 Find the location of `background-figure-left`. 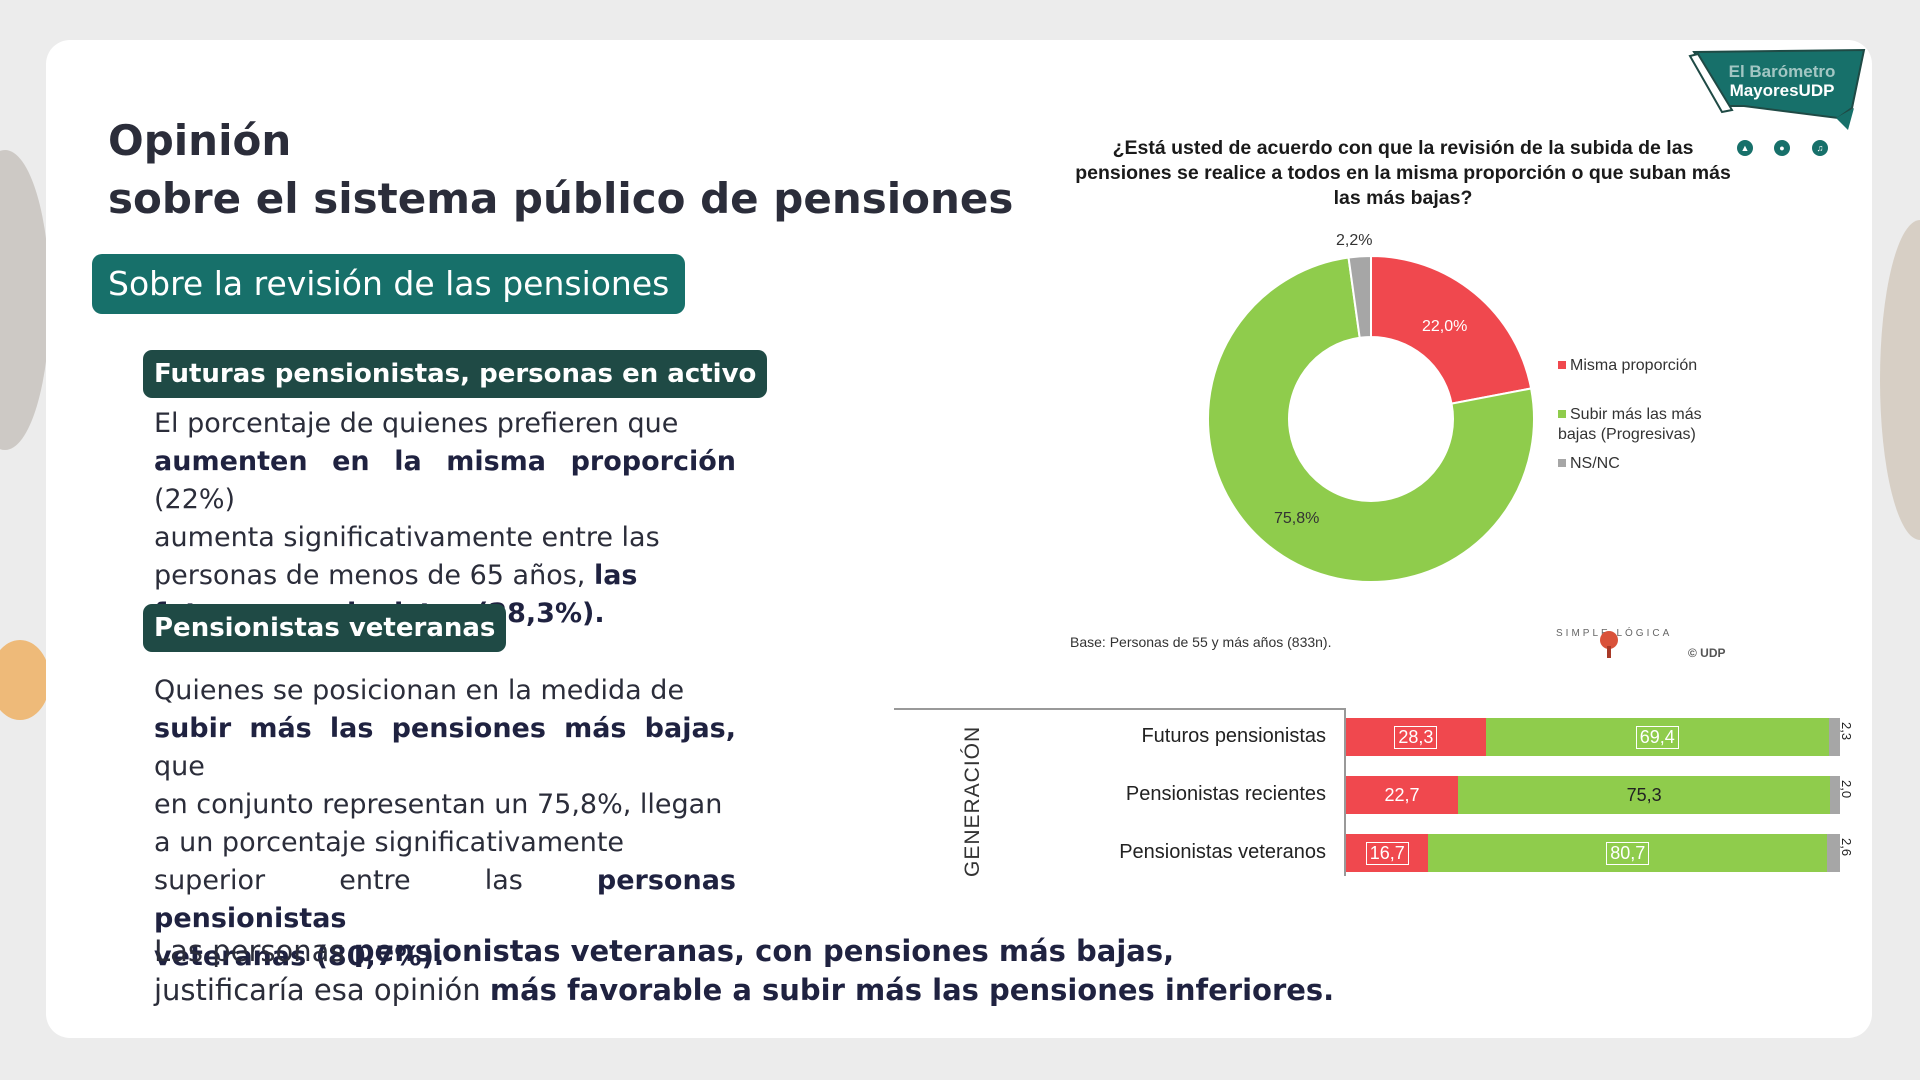

background-figure-left is located at coordinates (25, 300).